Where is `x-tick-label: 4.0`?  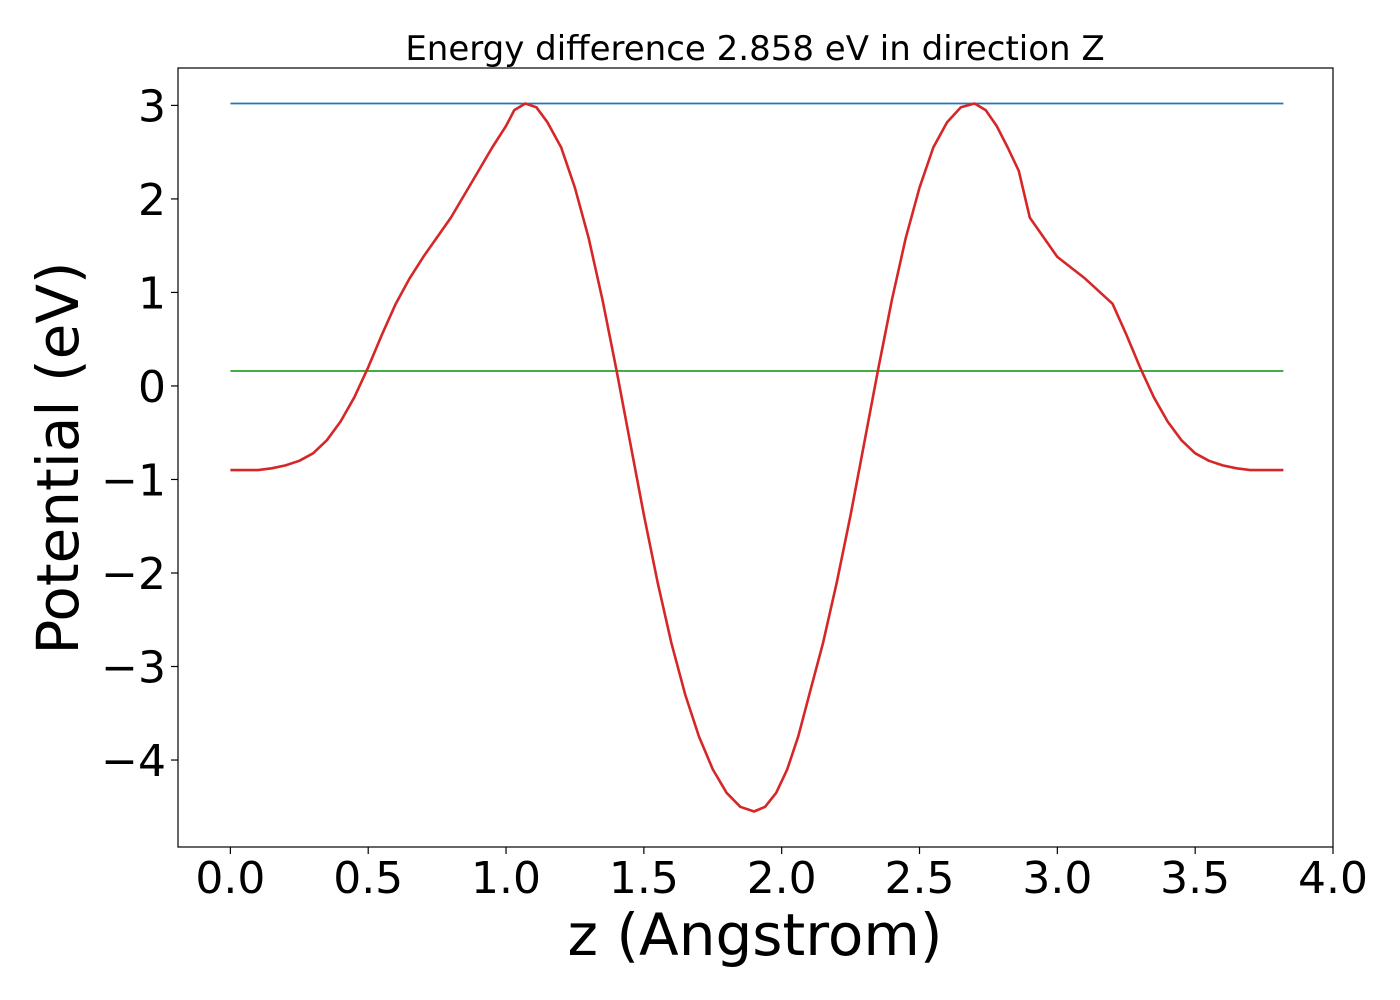
x-tick-label: 4.0 is located at coordinates (1333, 878).